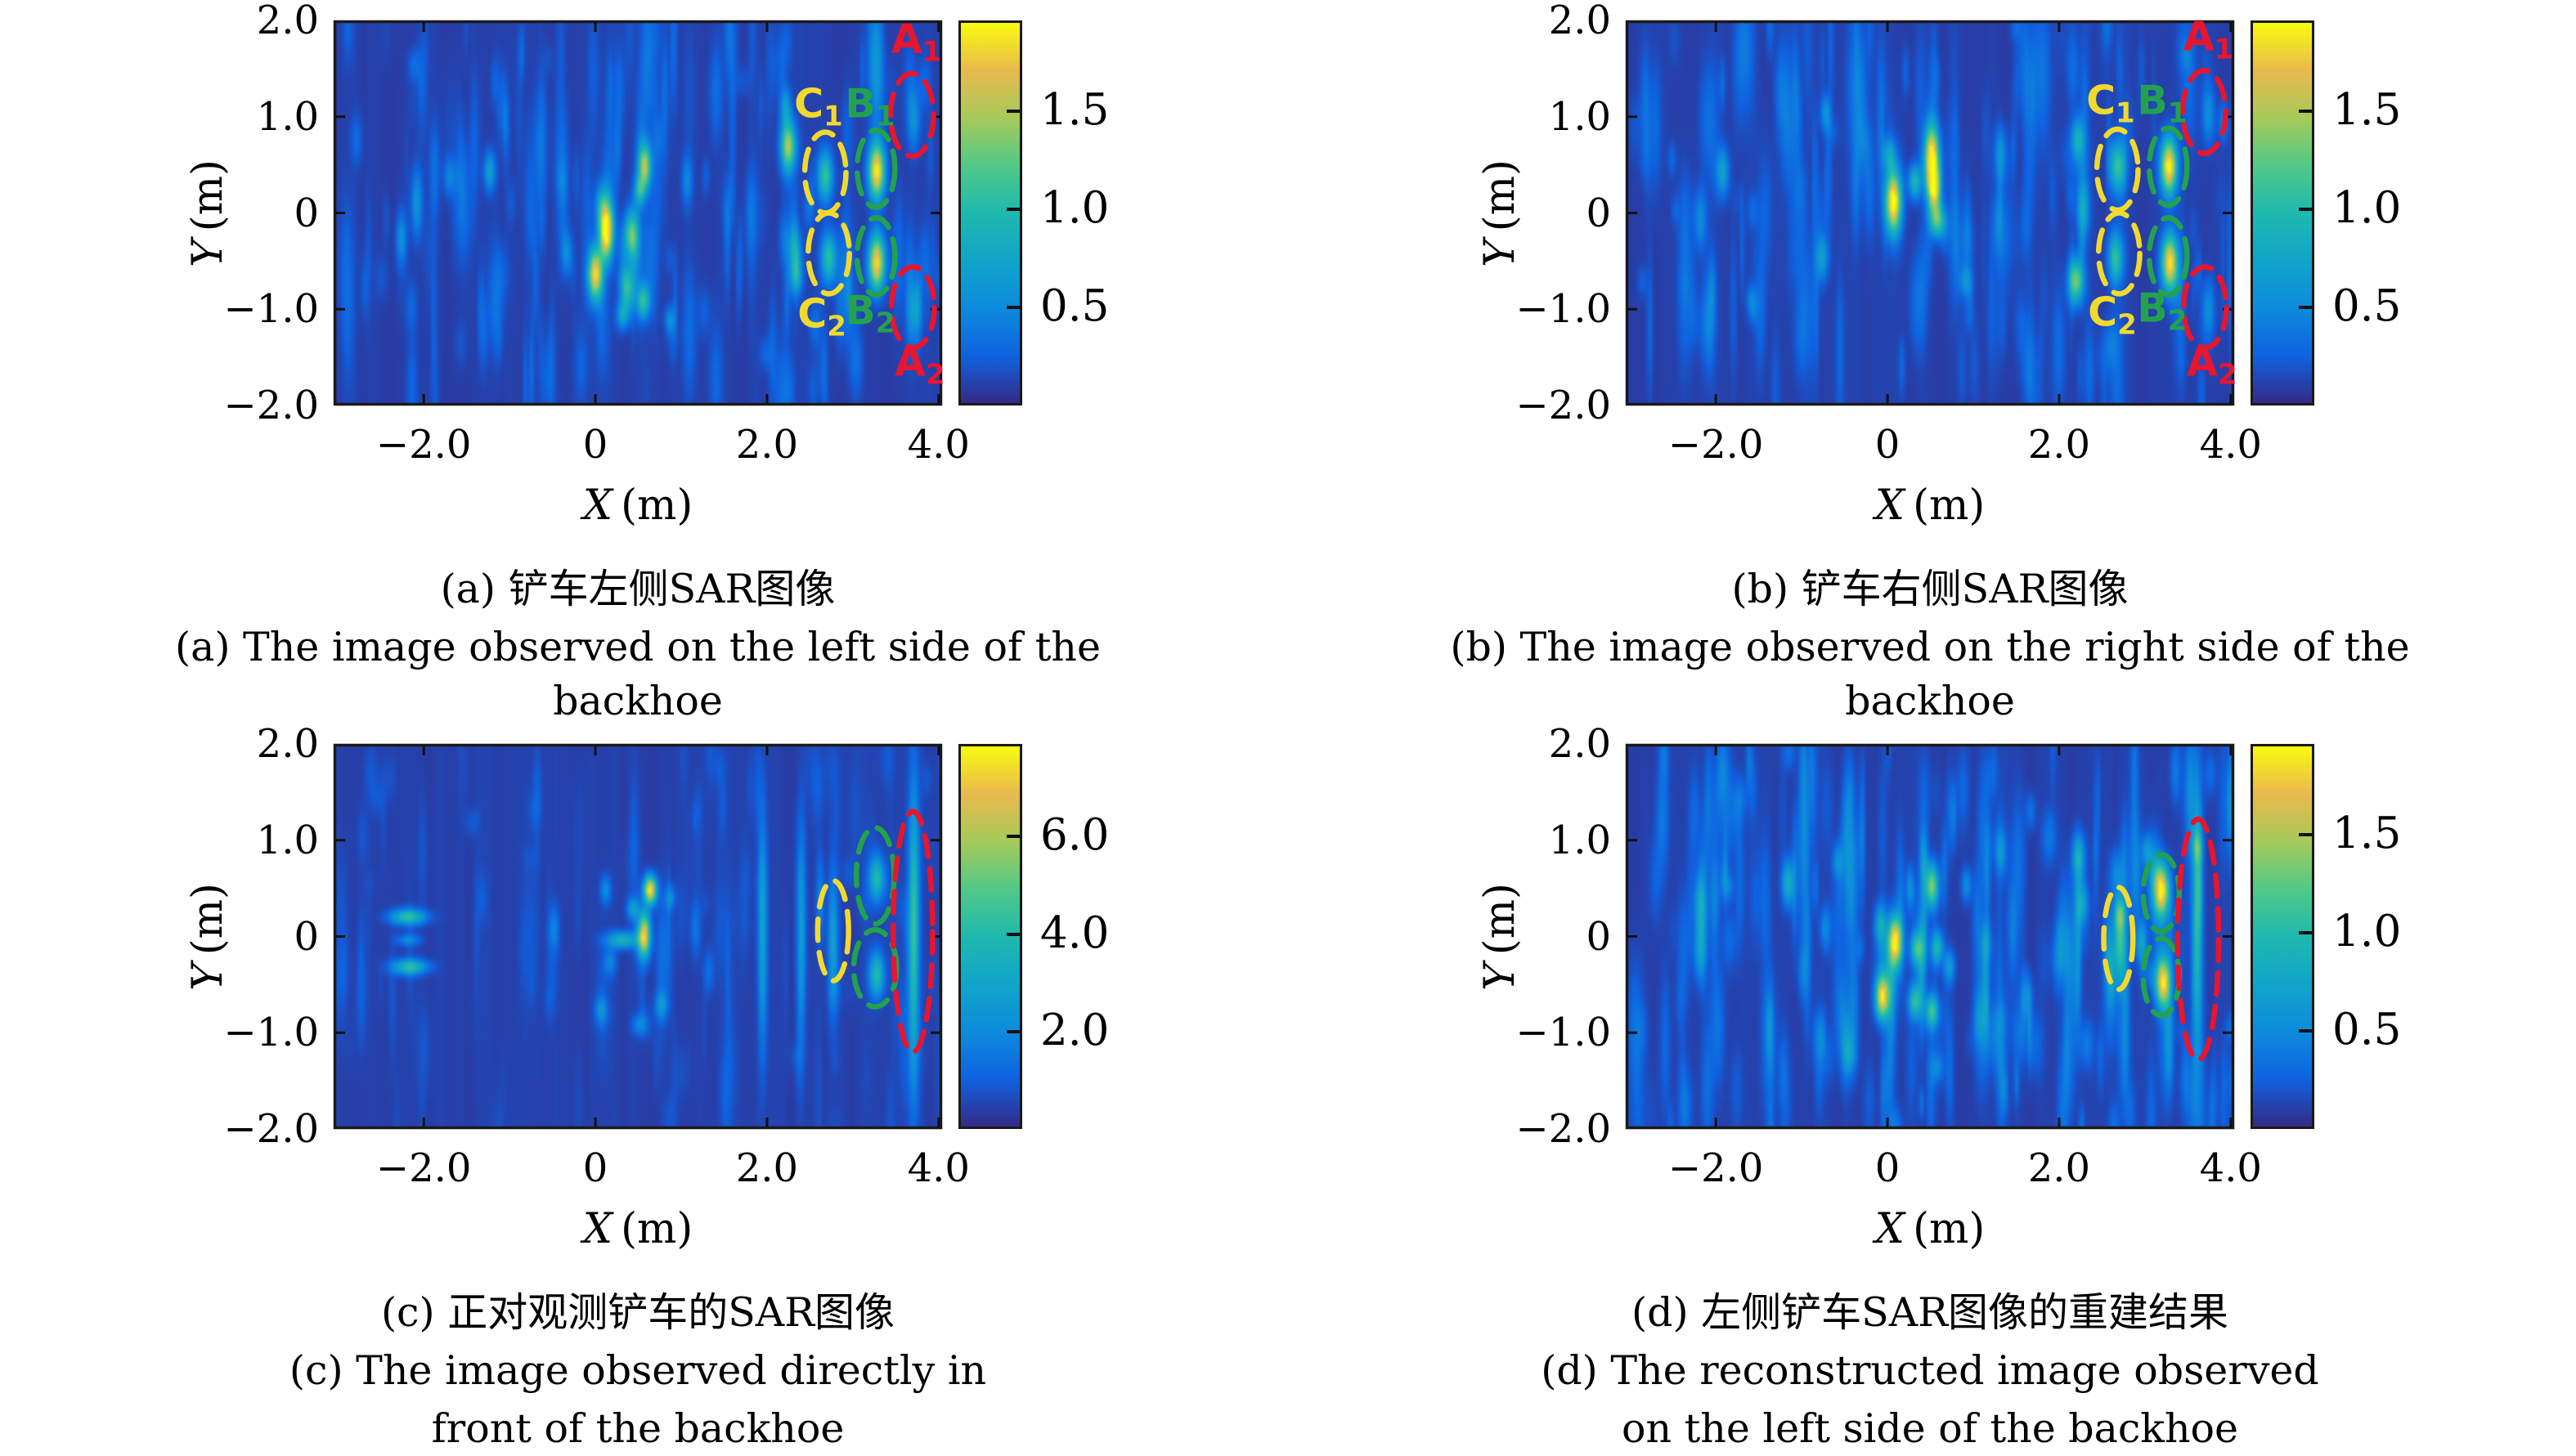 Image resolution: width=2576 pixels, height=1456 pixels. What do you see at coordinates (1075, 835) in the screenshot?
I see `colorbar-tick-label-c-0: 6.0` at bounding box center [1075, 835].